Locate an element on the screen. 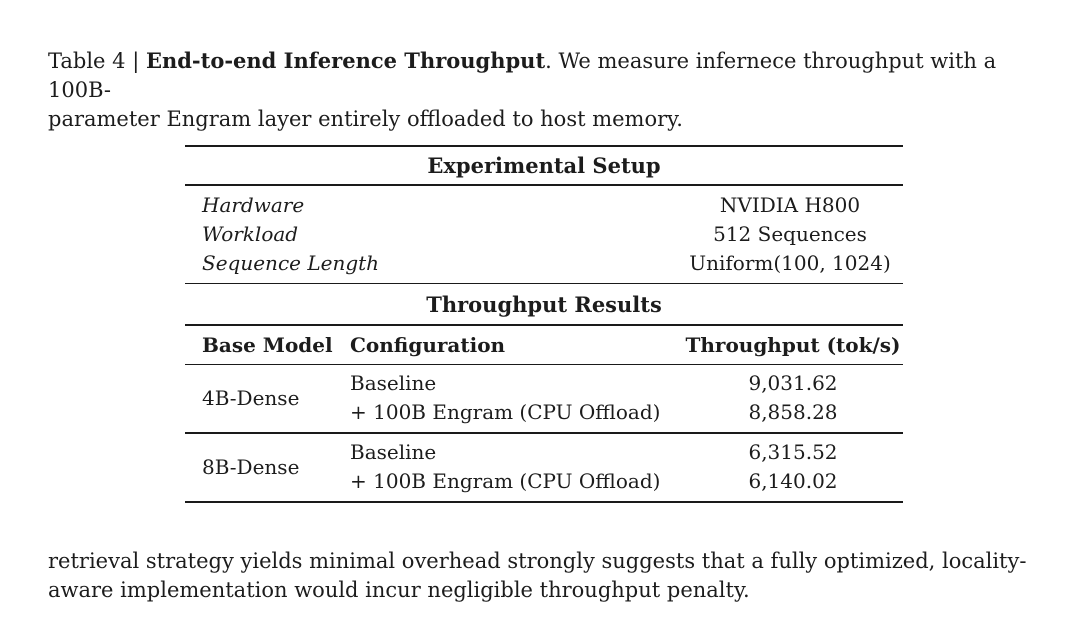 The image size is (1080, 637). throughput-8b-baseline: 6,315.52 is located at coordinates (793, 451).